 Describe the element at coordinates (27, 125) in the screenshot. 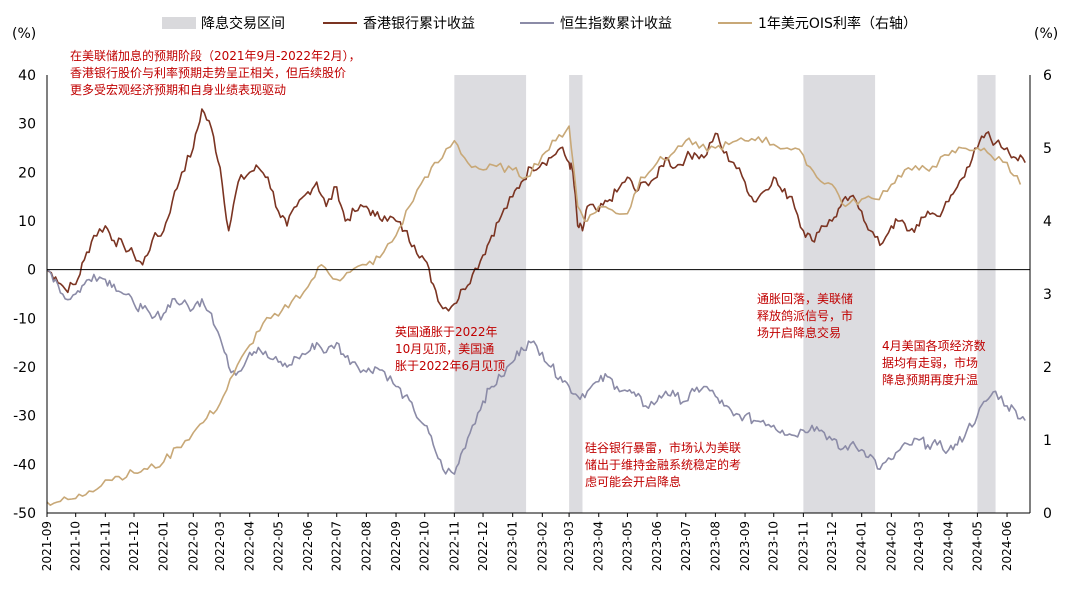

I see `left-tick-label: 30` at that location.